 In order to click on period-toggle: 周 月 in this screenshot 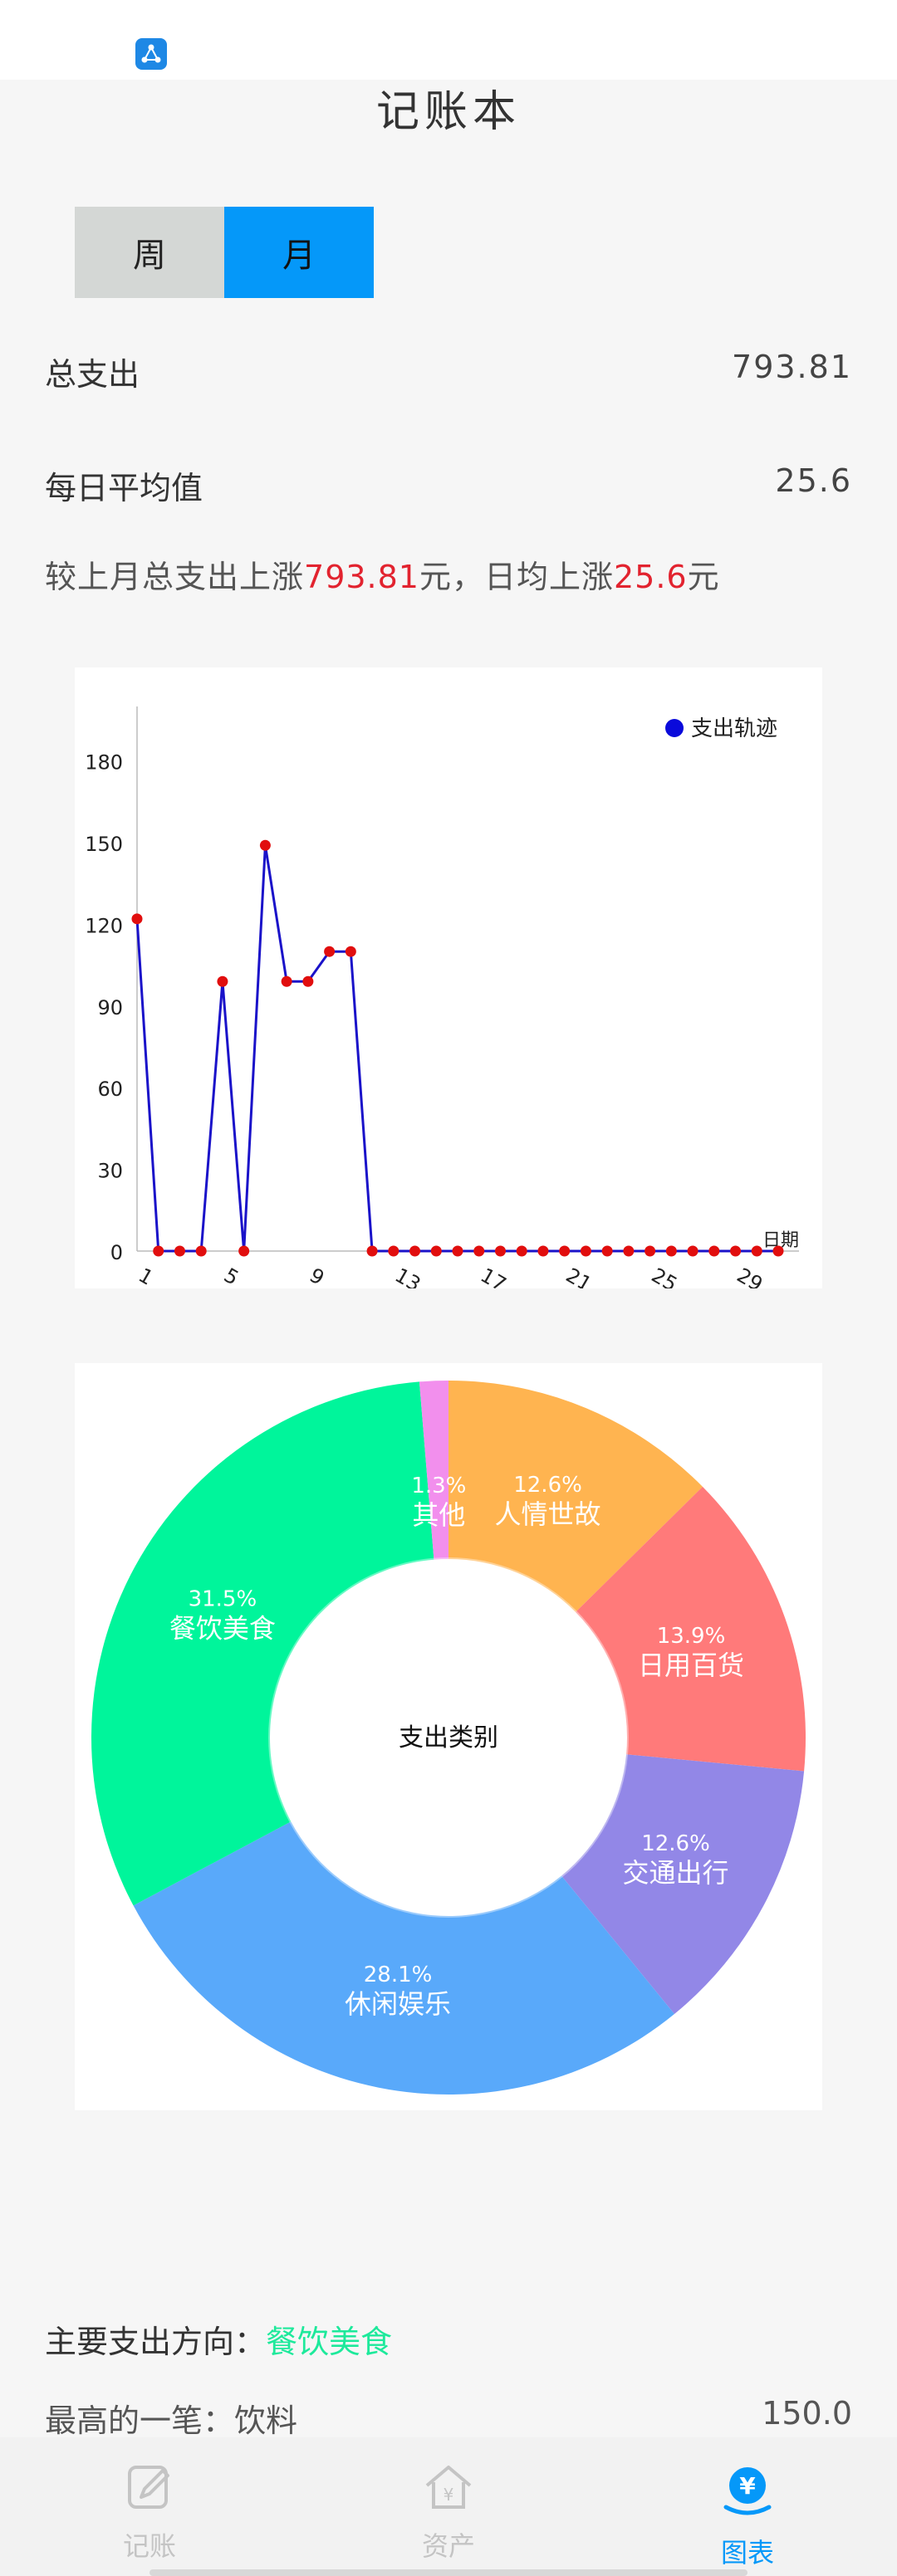, I will do `click(225, 252)`.